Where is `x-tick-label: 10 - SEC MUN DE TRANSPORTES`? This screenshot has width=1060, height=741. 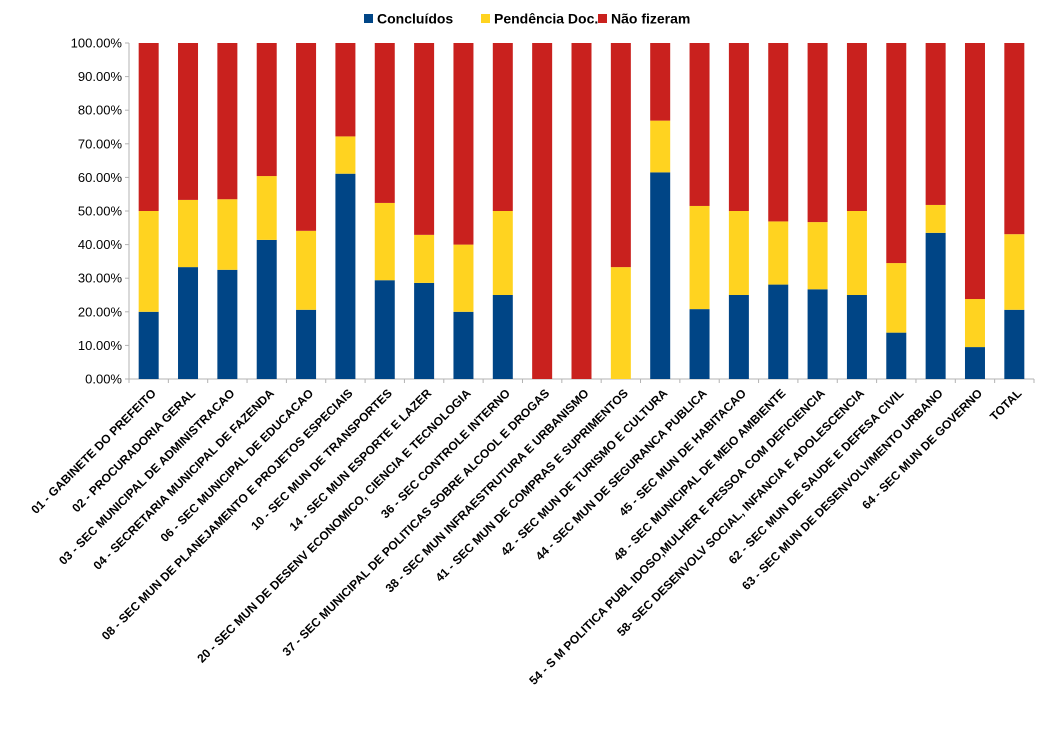 x-tick-label: 10 - SEC MUN DE TRANSPORTES is located at coordinates (321, 459).